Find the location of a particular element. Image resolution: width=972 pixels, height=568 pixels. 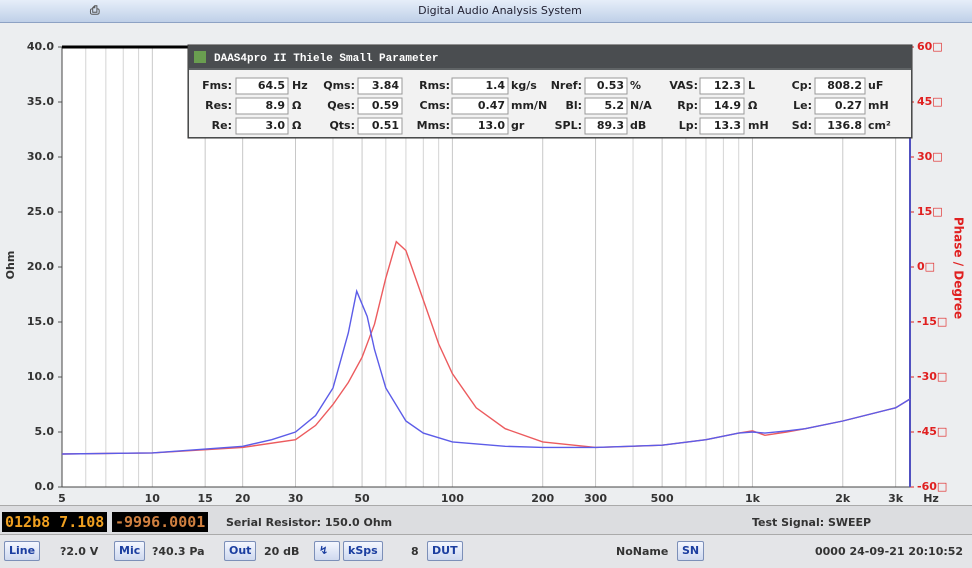

y-tick-label: 30.0 is located at coordinates (40, 156).